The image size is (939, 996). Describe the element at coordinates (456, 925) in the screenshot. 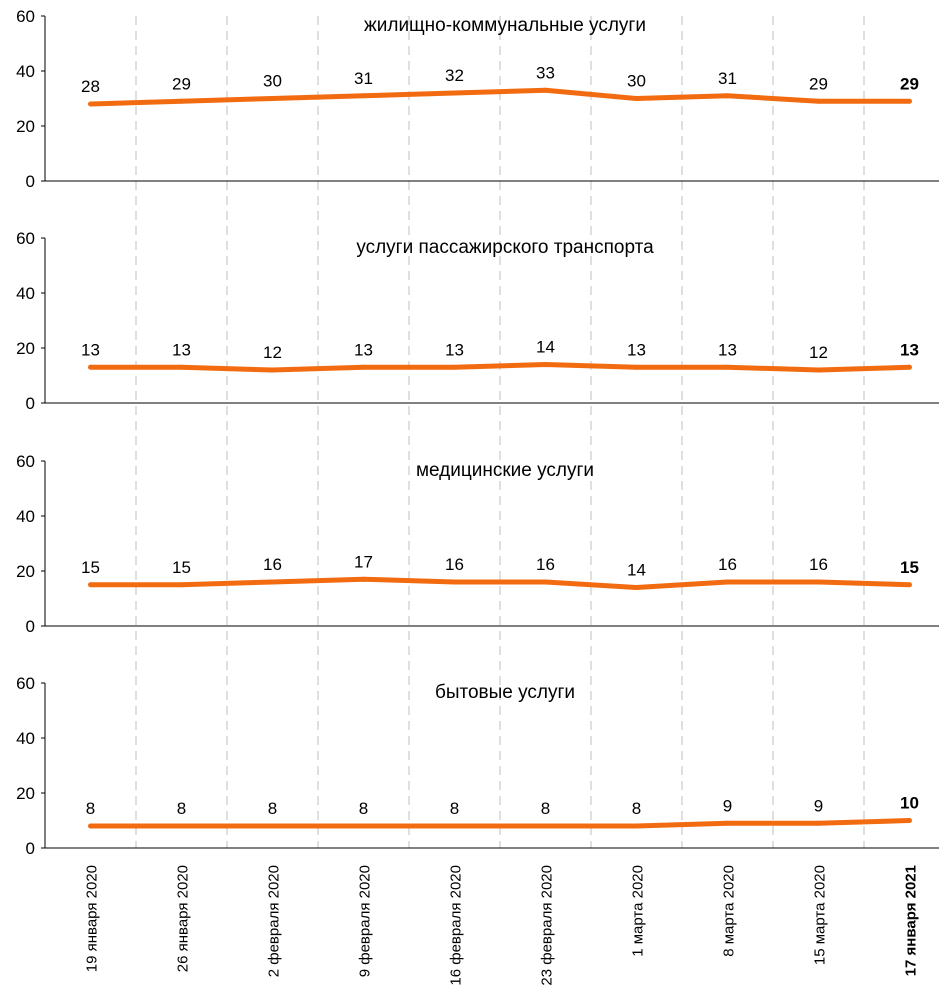

I see `x-tick-label: 16 февраля 2020` at that location.